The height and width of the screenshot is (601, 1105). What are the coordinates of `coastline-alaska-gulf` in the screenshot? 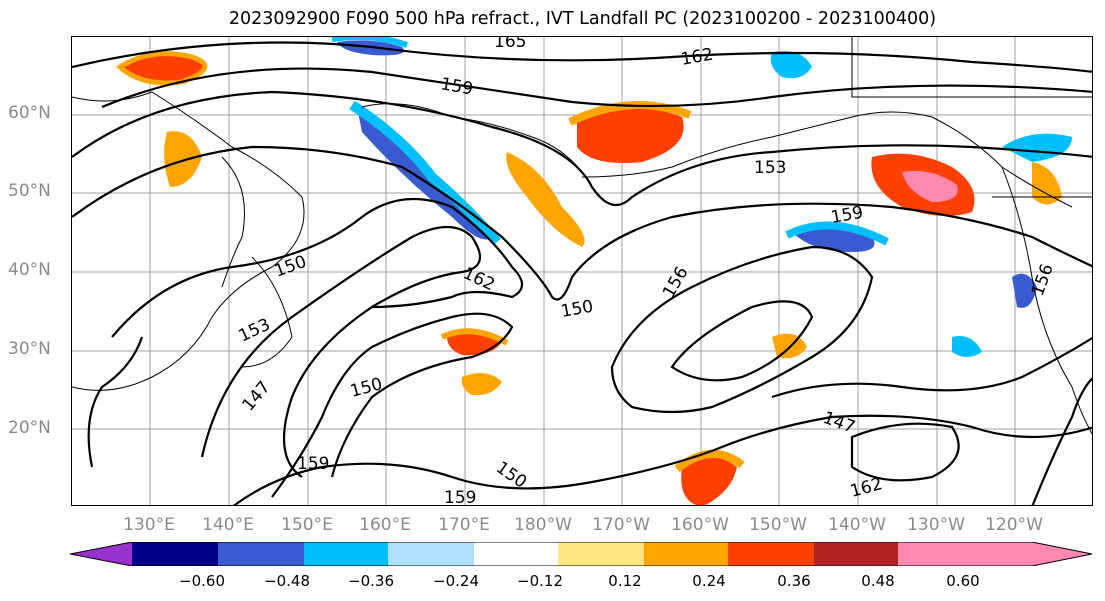 It's located at (827, 159).